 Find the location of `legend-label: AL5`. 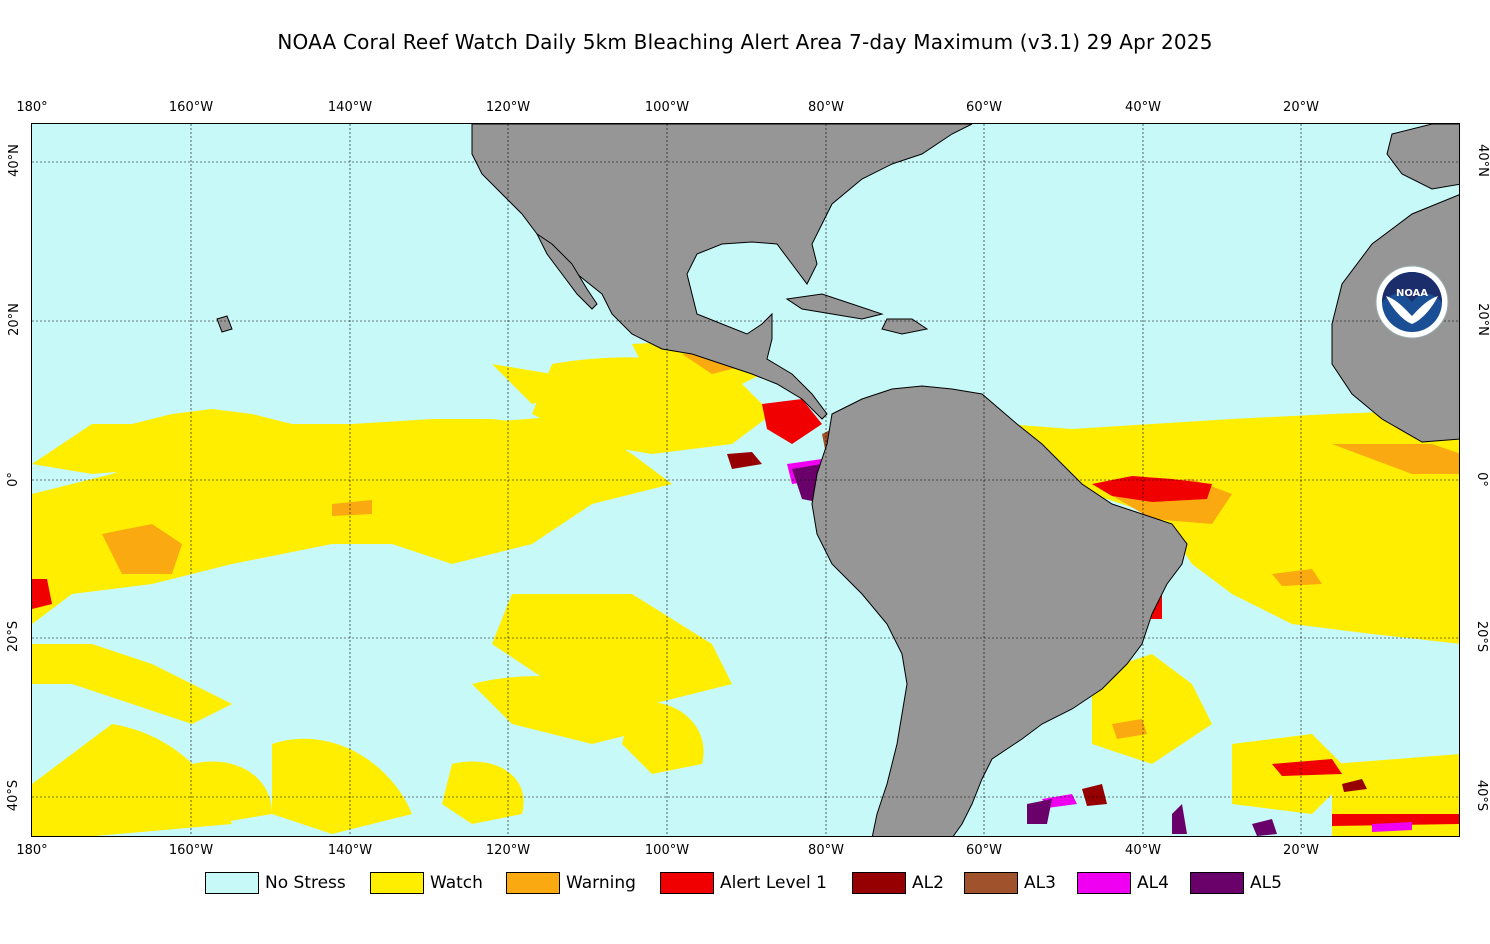

legend-label: AL5 is located at coordinates (1266, 883).